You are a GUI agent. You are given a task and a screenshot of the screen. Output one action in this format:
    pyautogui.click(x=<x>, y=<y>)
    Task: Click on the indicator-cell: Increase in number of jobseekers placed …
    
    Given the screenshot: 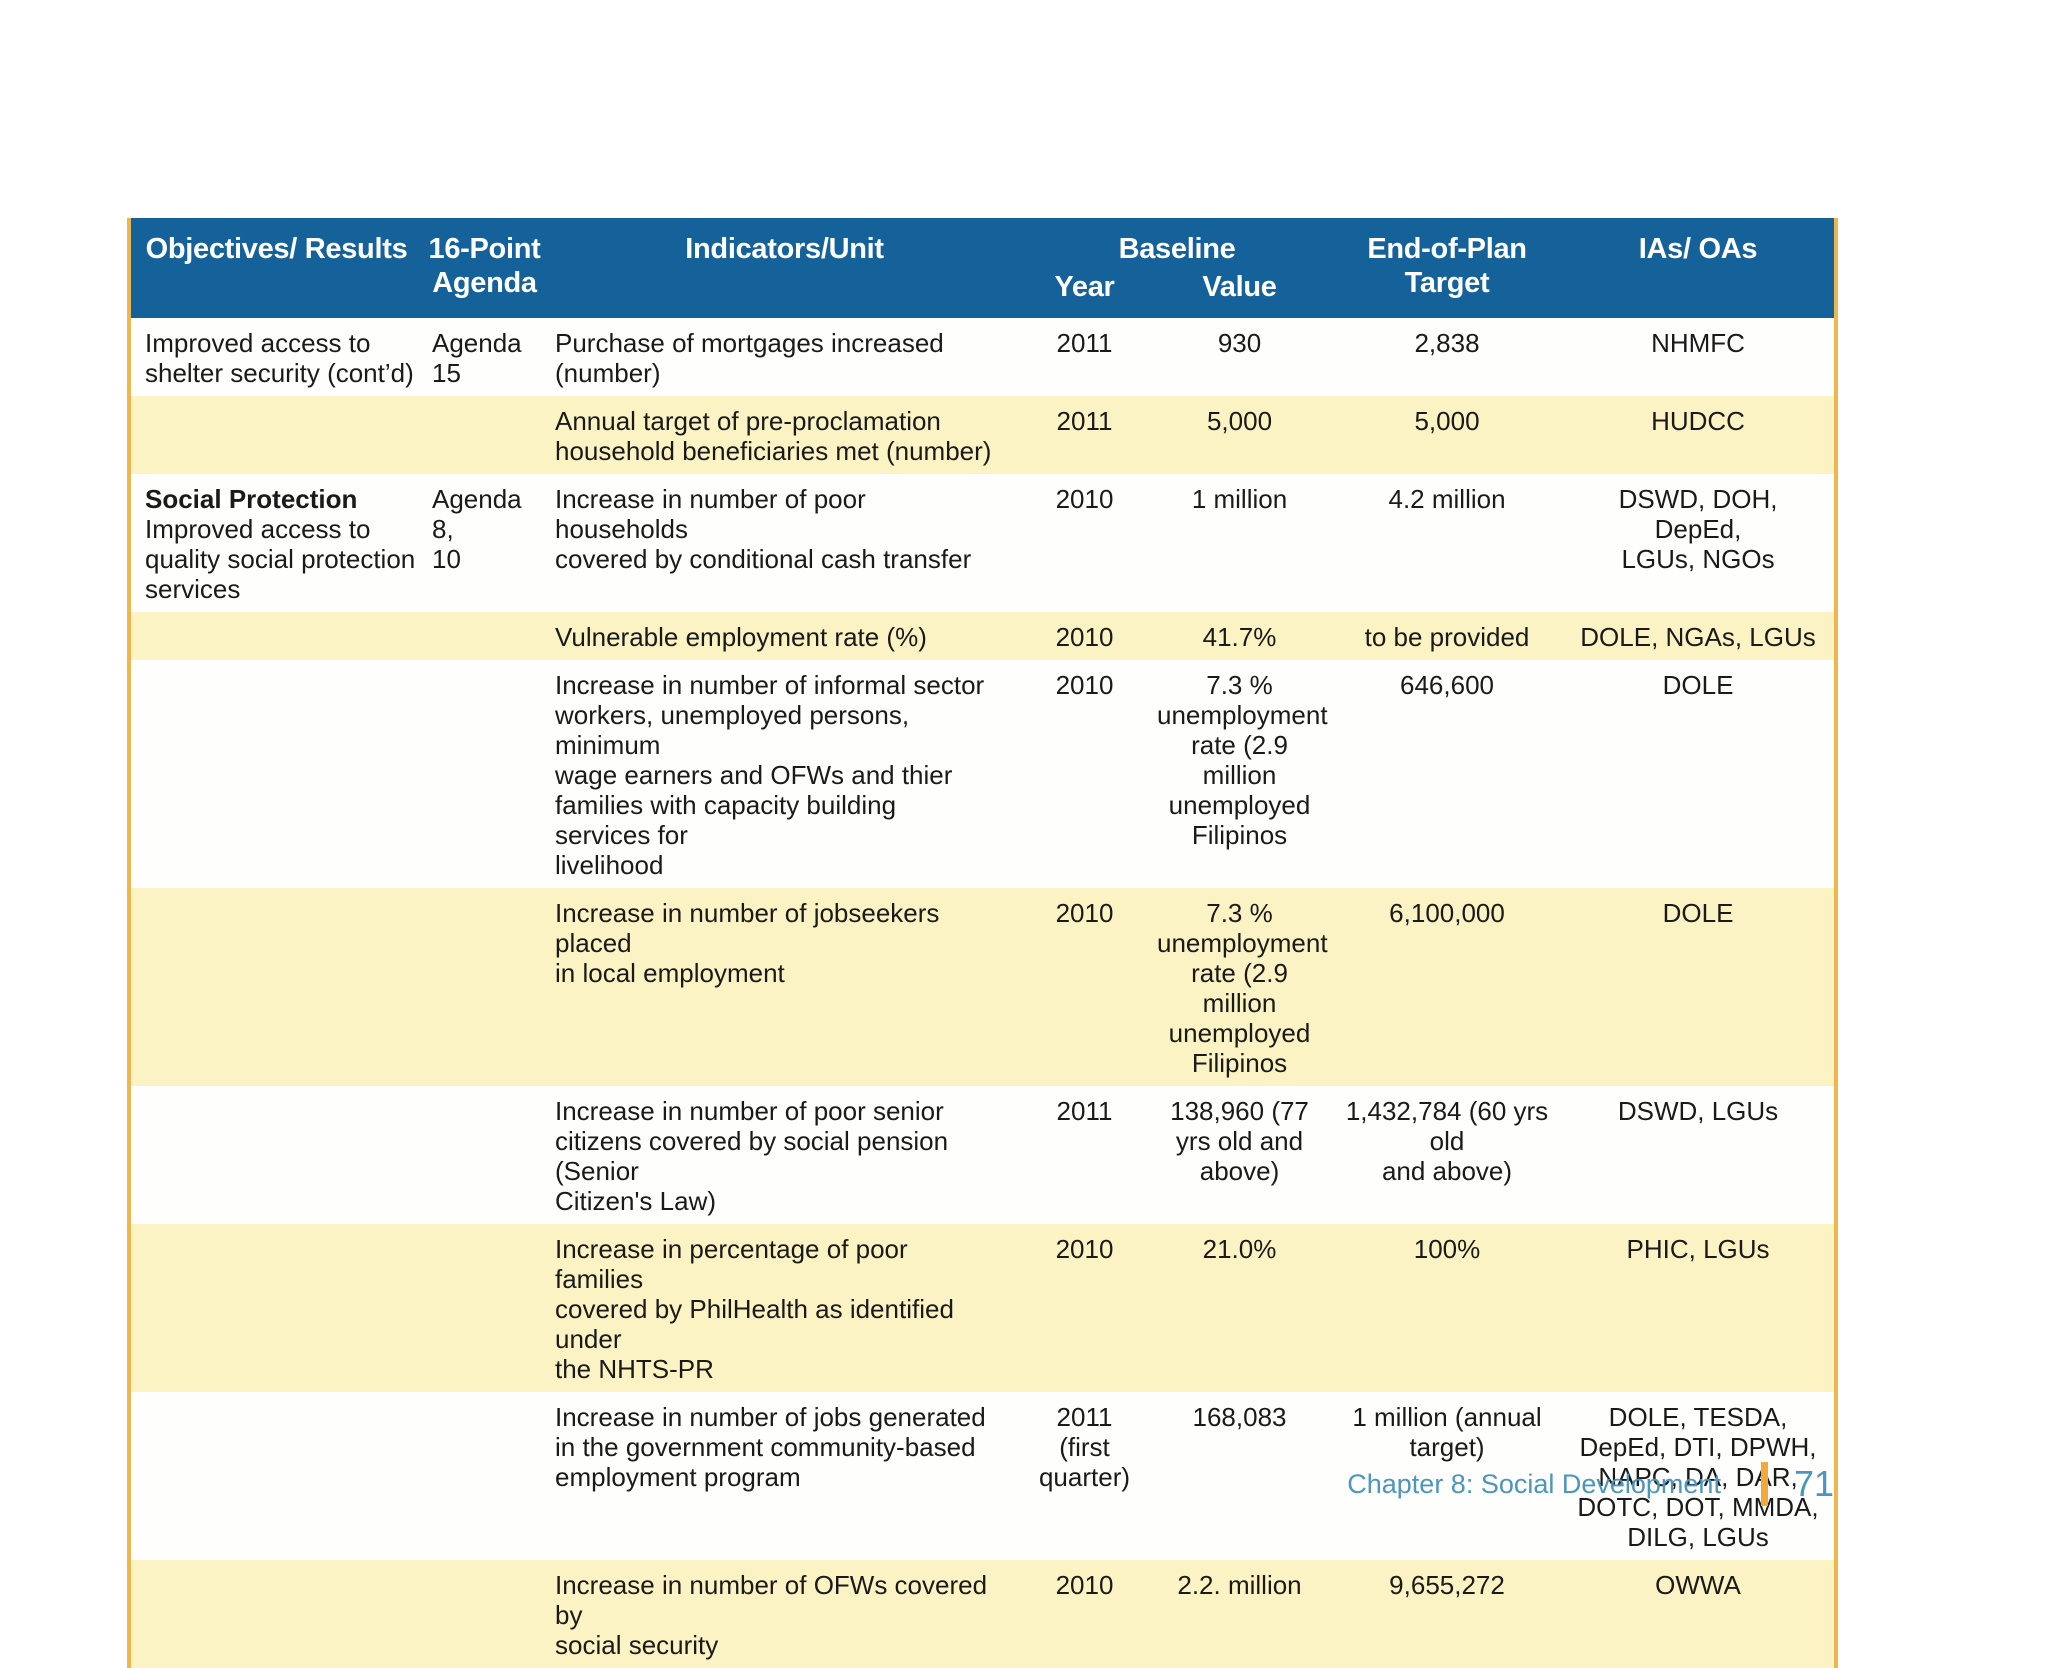 What is the action you would take?
    pyautogui.click(x=747, y=943)
    